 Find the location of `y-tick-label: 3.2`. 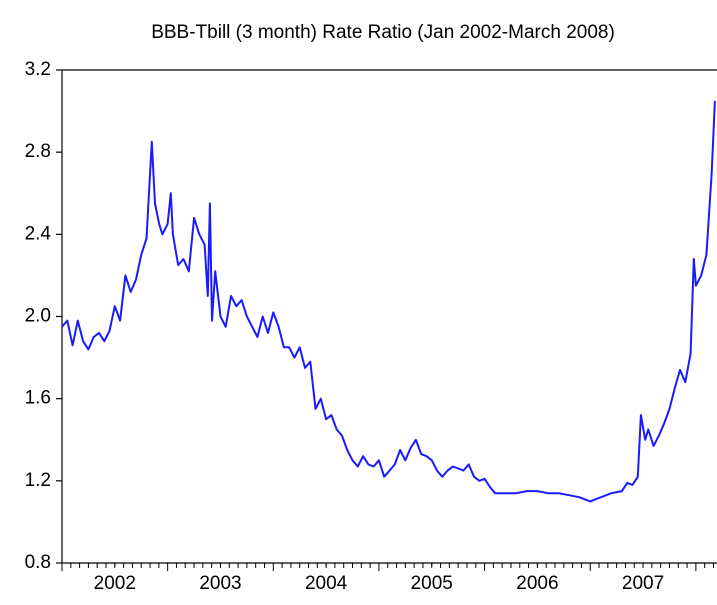

y-tick-label: 3.2 is located at coordinates (38, 69).